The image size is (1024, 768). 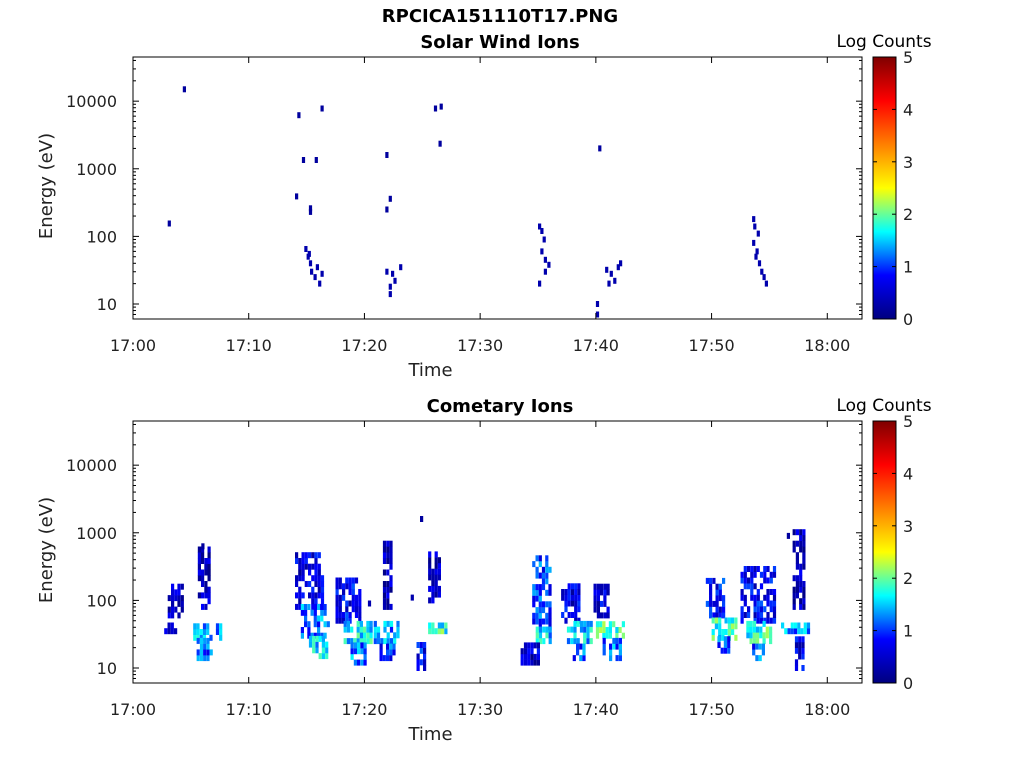 What do you see at coordinates (487, 593) in the screenshot?
I see `spectrogram-cells` at bounding box center [487, 593].